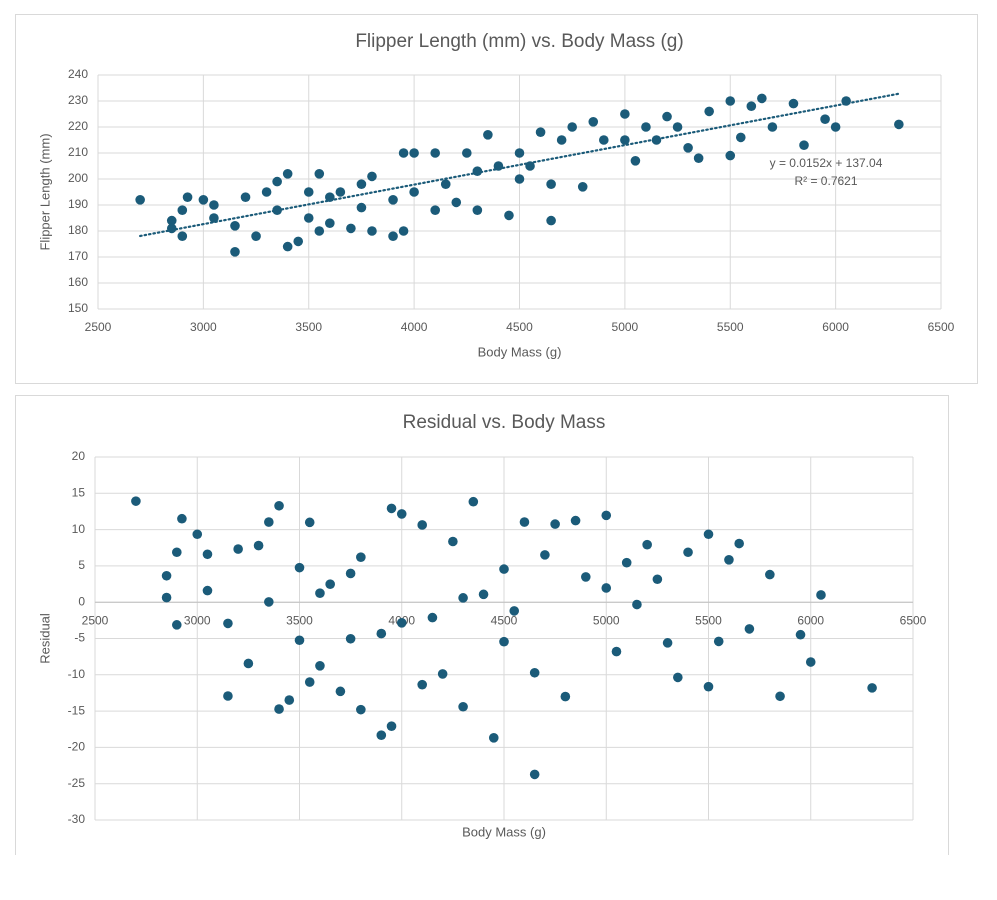 The image size is (997, 900). I want to click on y-tick-label: 0, so click(81, 601).